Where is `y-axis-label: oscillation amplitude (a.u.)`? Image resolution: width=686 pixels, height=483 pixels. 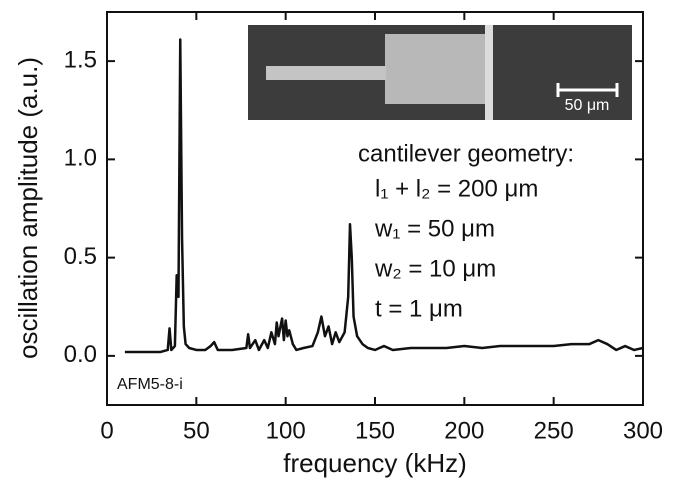
y-axis-label: oscillation amplitude (a.u.) is located at coordinates (28, 208).